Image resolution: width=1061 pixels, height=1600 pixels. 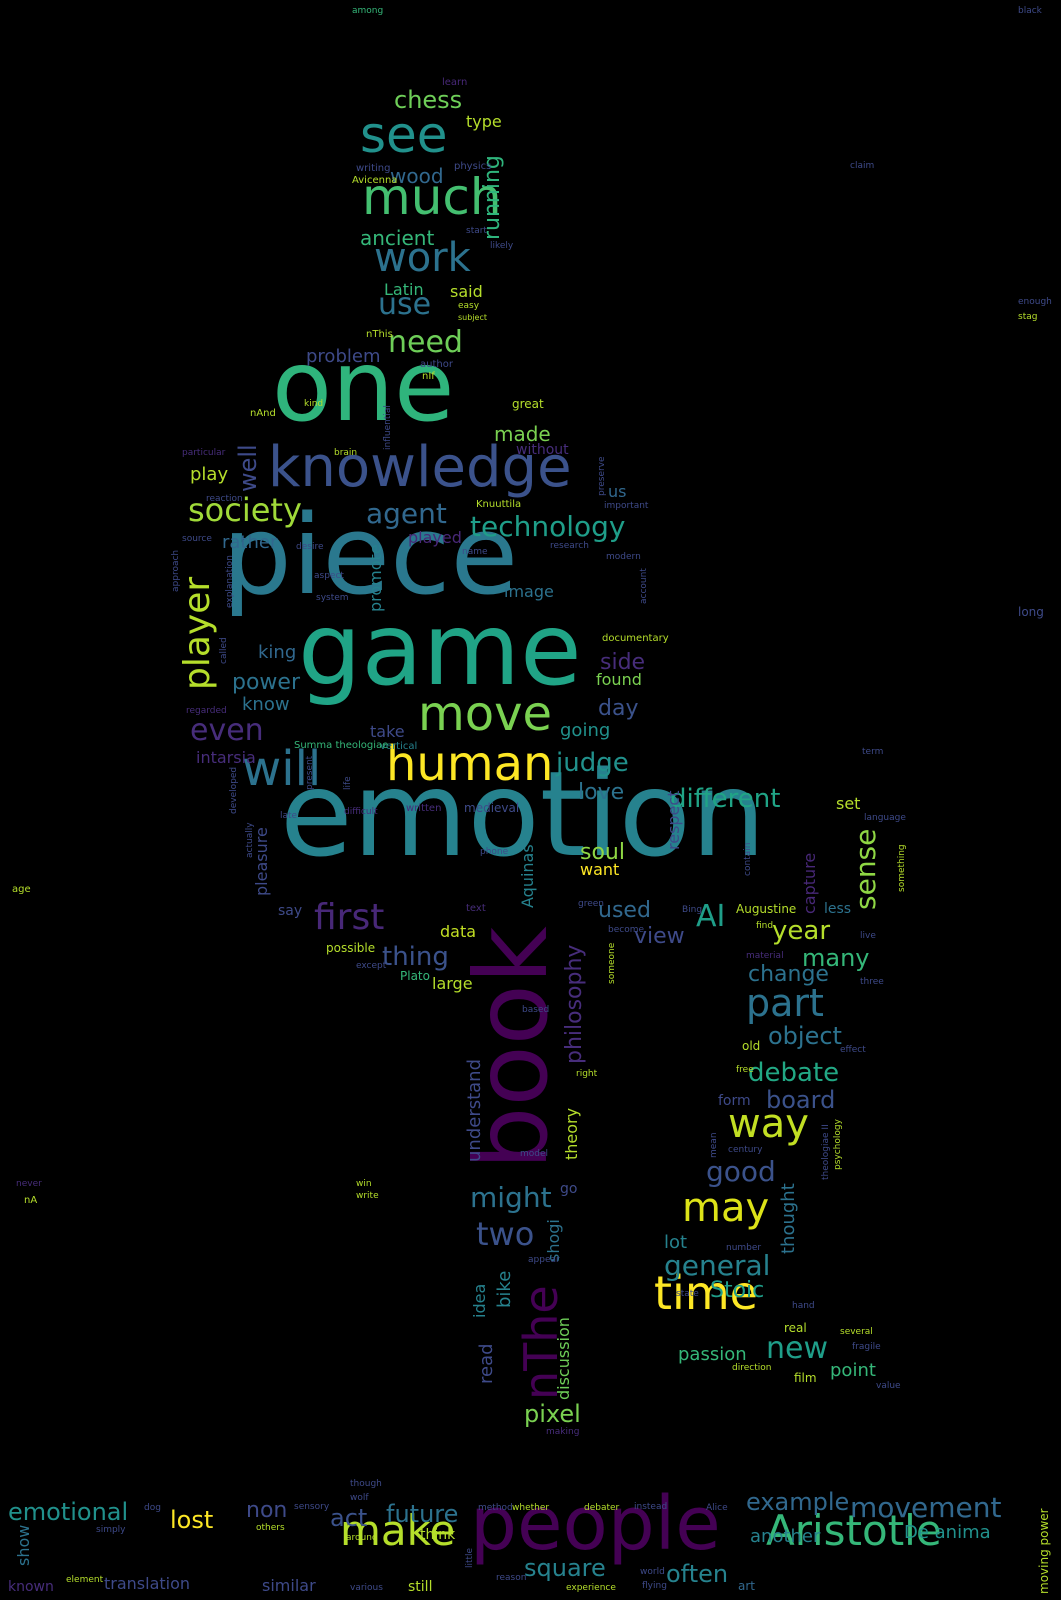 I want to click on word-used: used, so click(x=624, y=910).